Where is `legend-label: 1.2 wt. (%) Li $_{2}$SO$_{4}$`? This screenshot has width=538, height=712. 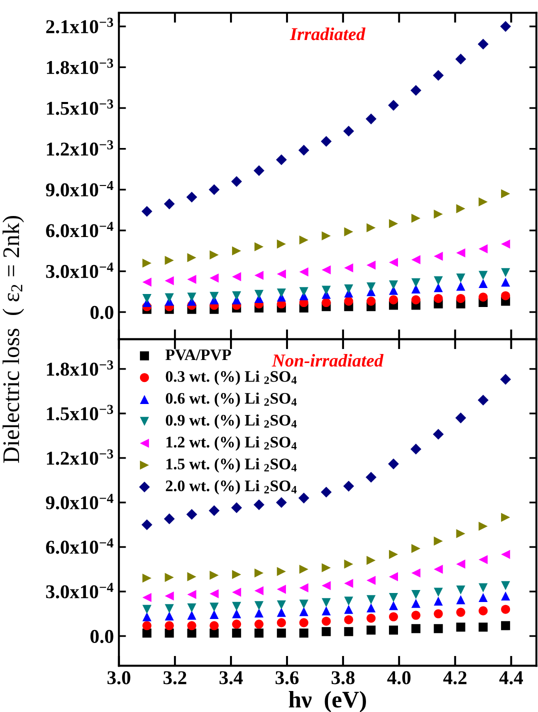
legend-label: 1.2 wt. (%) Li $_{2}$SO$_{4}$ is located at coordinates (231, 443).